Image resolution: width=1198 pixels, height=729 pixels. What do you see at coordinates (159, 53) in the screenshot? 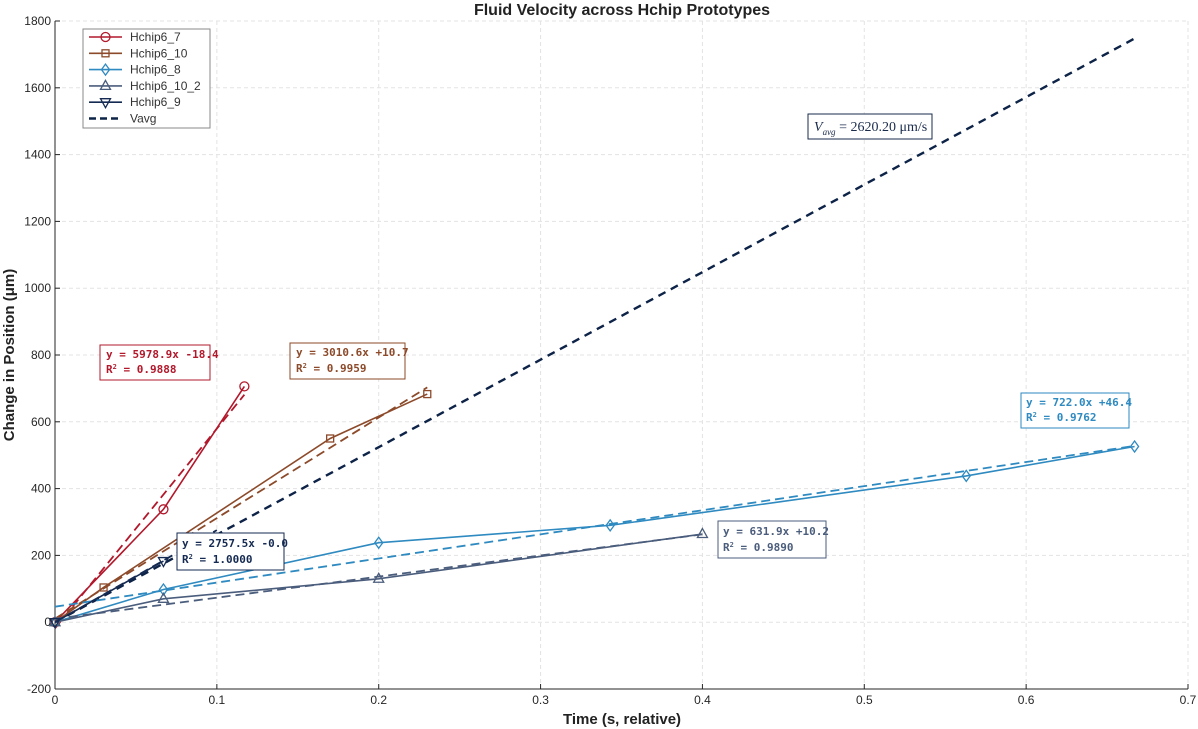
I see `legend-label: Hchip6_10` at bounding box center [159, 53].